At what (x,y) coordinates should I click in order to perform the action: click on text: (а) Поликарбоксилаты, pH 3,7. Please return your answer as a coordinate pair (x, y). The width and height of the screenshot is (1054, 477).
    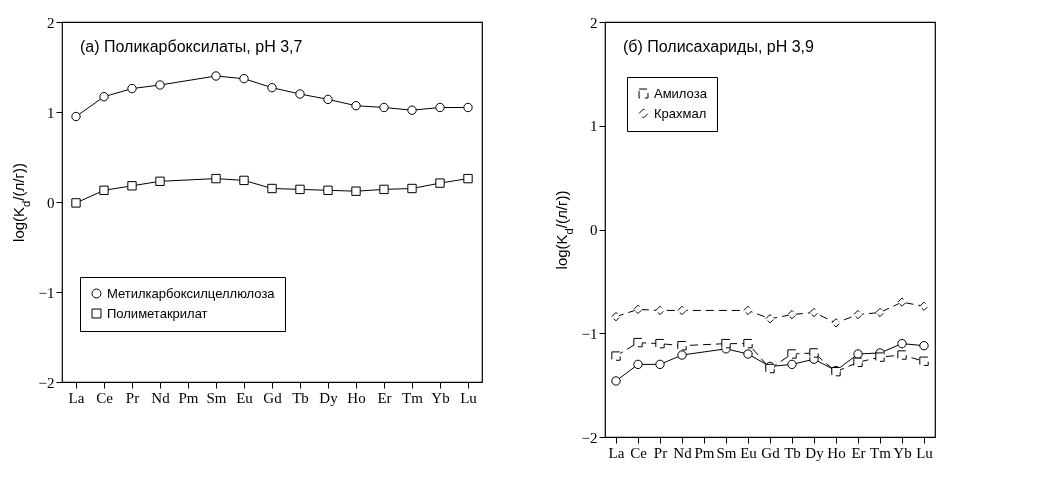
    Looking at the image, I should click on (191, 46).